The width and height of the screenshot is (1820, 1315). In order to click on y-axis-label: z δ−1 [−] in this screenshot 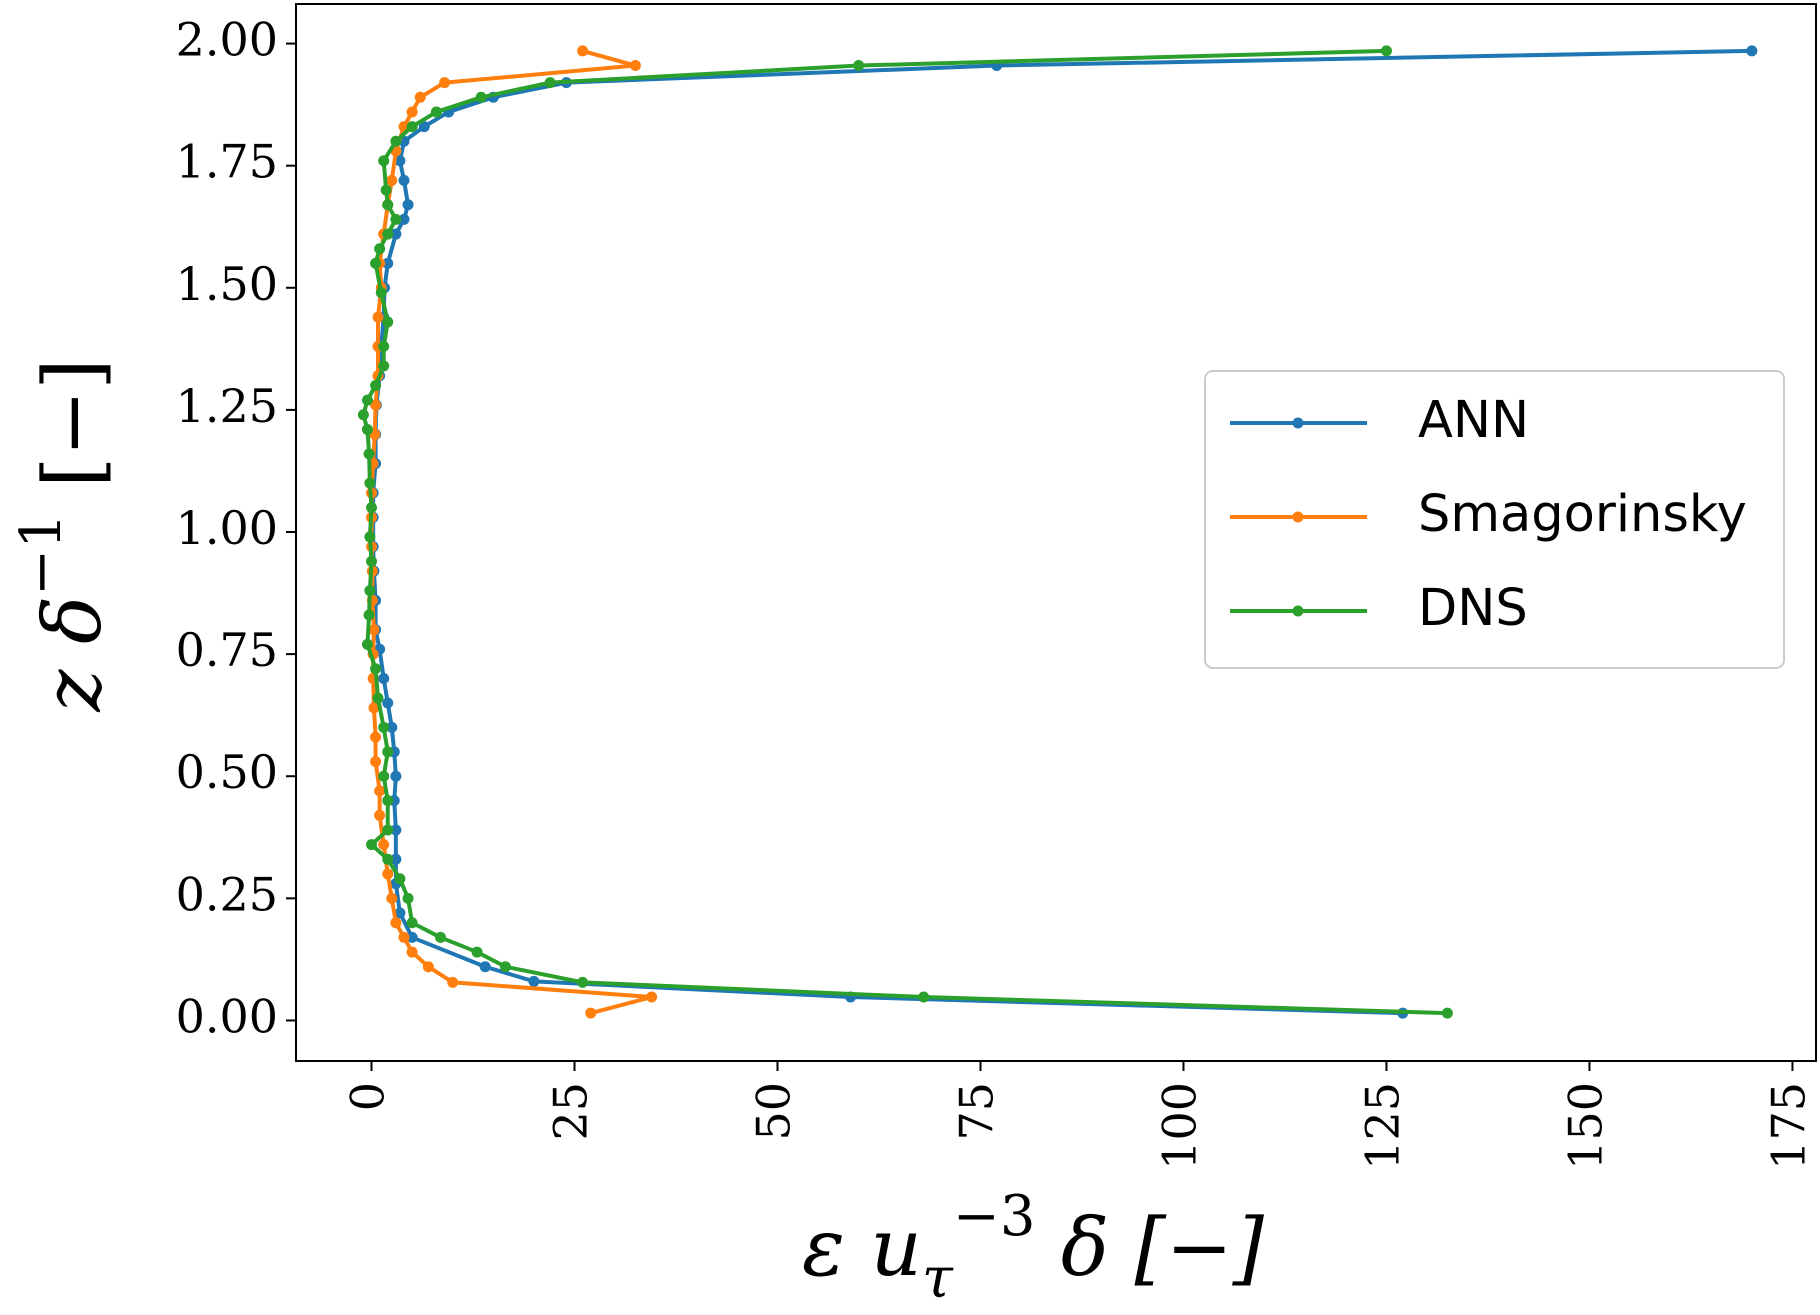, I will do `click(64, 535)`.